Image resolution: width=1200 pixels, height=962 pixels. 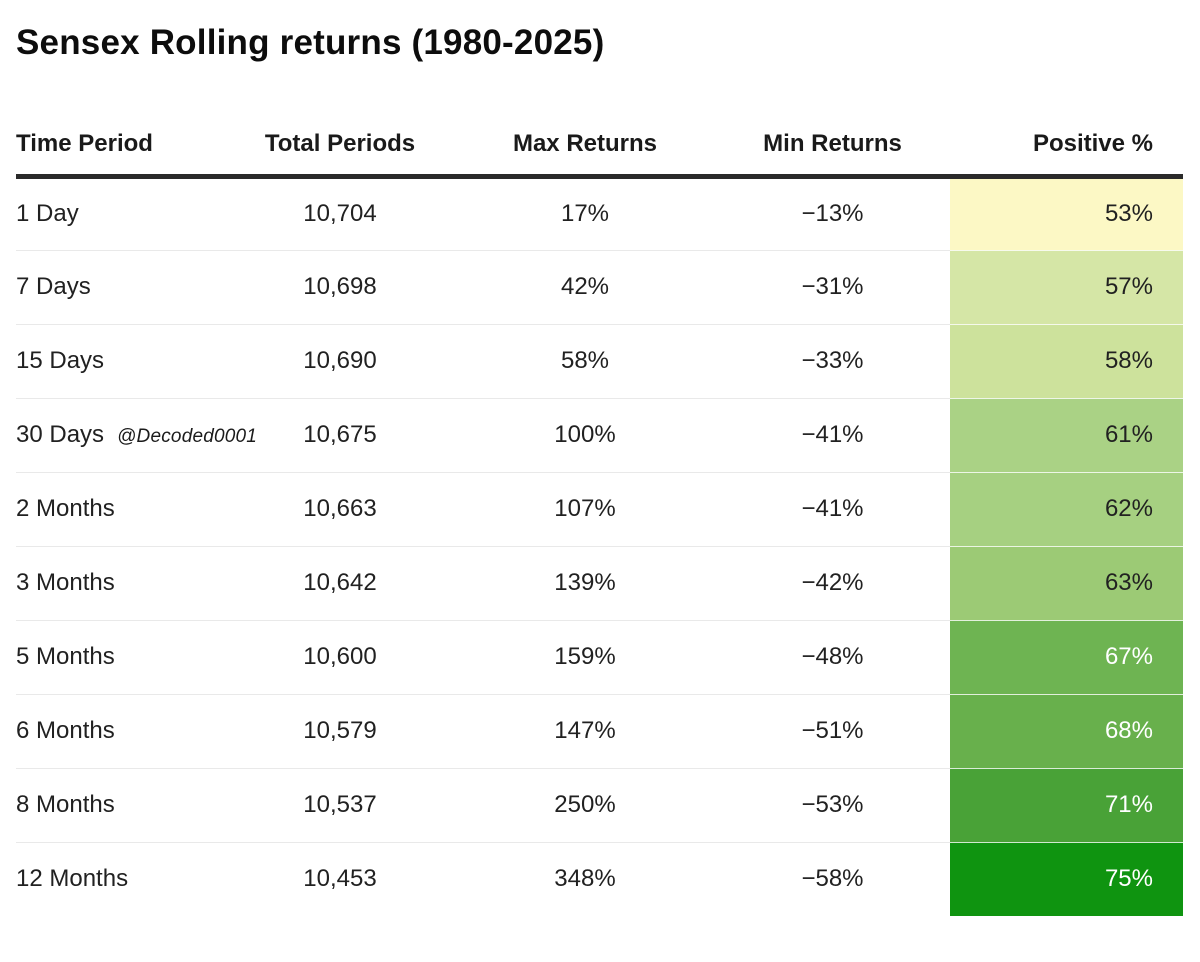 I want to click on positive-pct-cell: 67%, so click(x=1066, y=657).